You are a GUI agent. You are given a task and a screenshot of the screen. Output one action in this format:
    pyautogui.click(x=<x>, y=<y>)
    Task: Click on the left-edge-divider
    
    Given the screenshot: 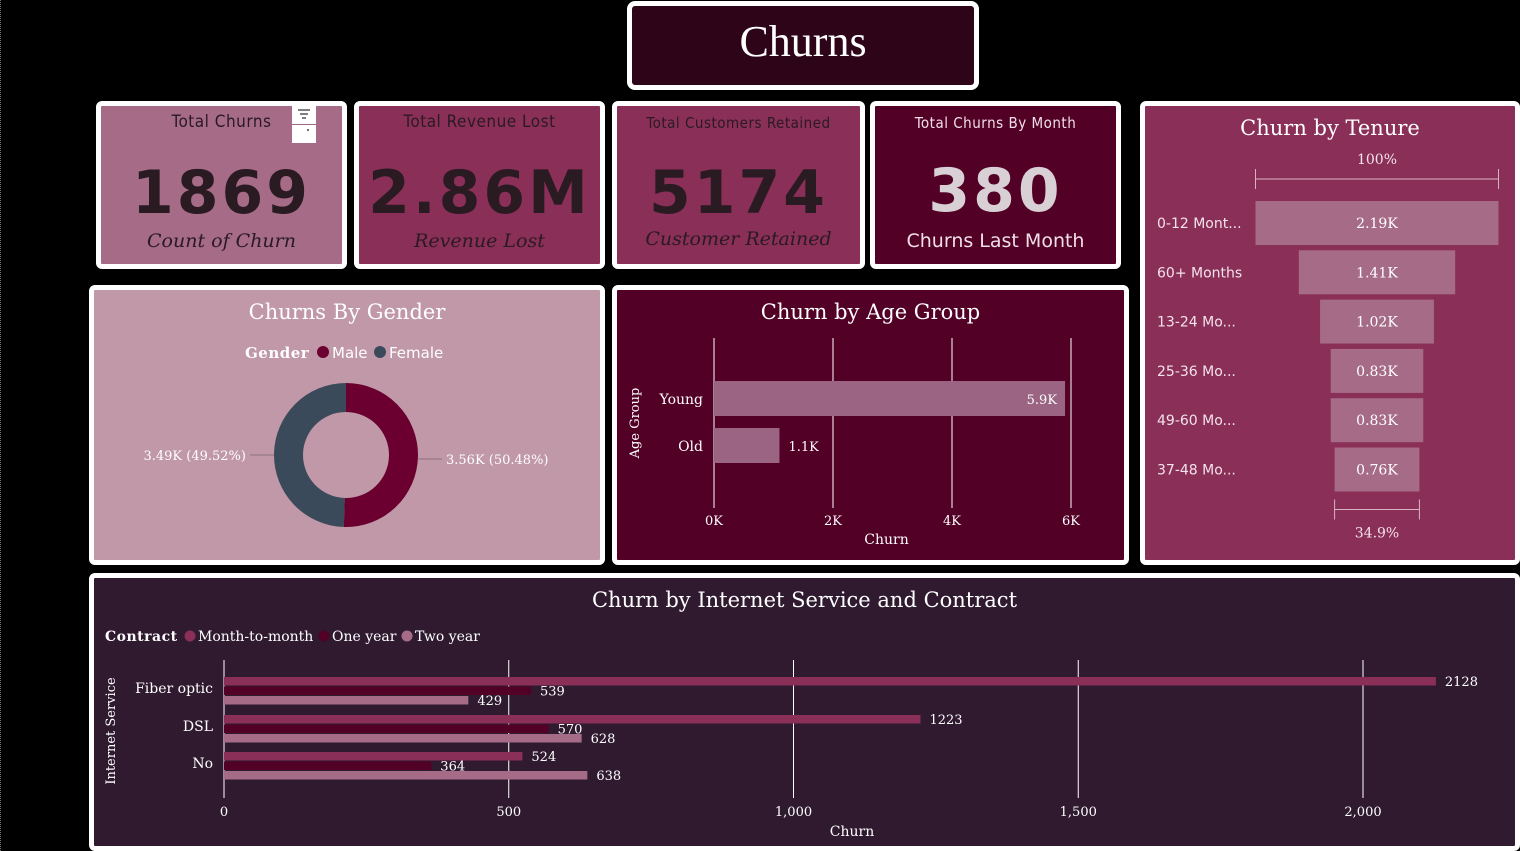 What is the action you would take?
    pyautogui.click(x=1, y=425)
    